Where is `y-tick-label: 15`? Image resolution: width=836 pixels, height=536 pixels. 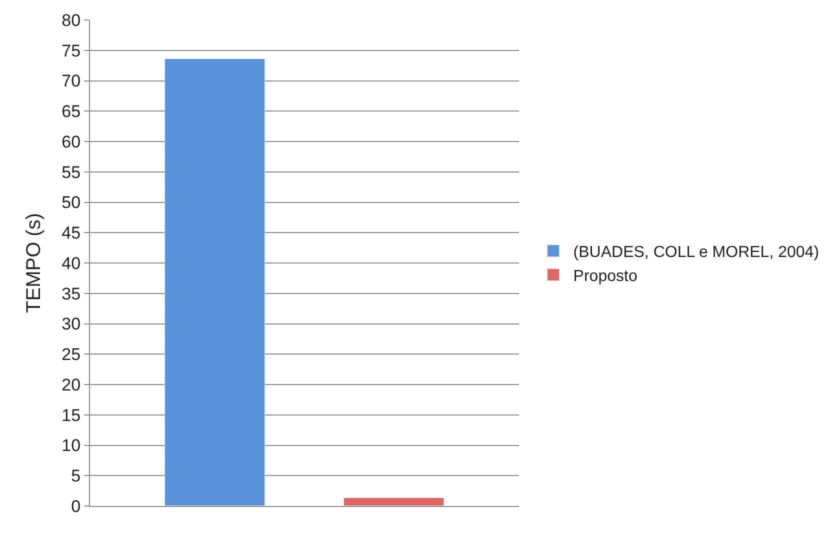 y-tick-label: 15 is located at coordinates (71, 415).